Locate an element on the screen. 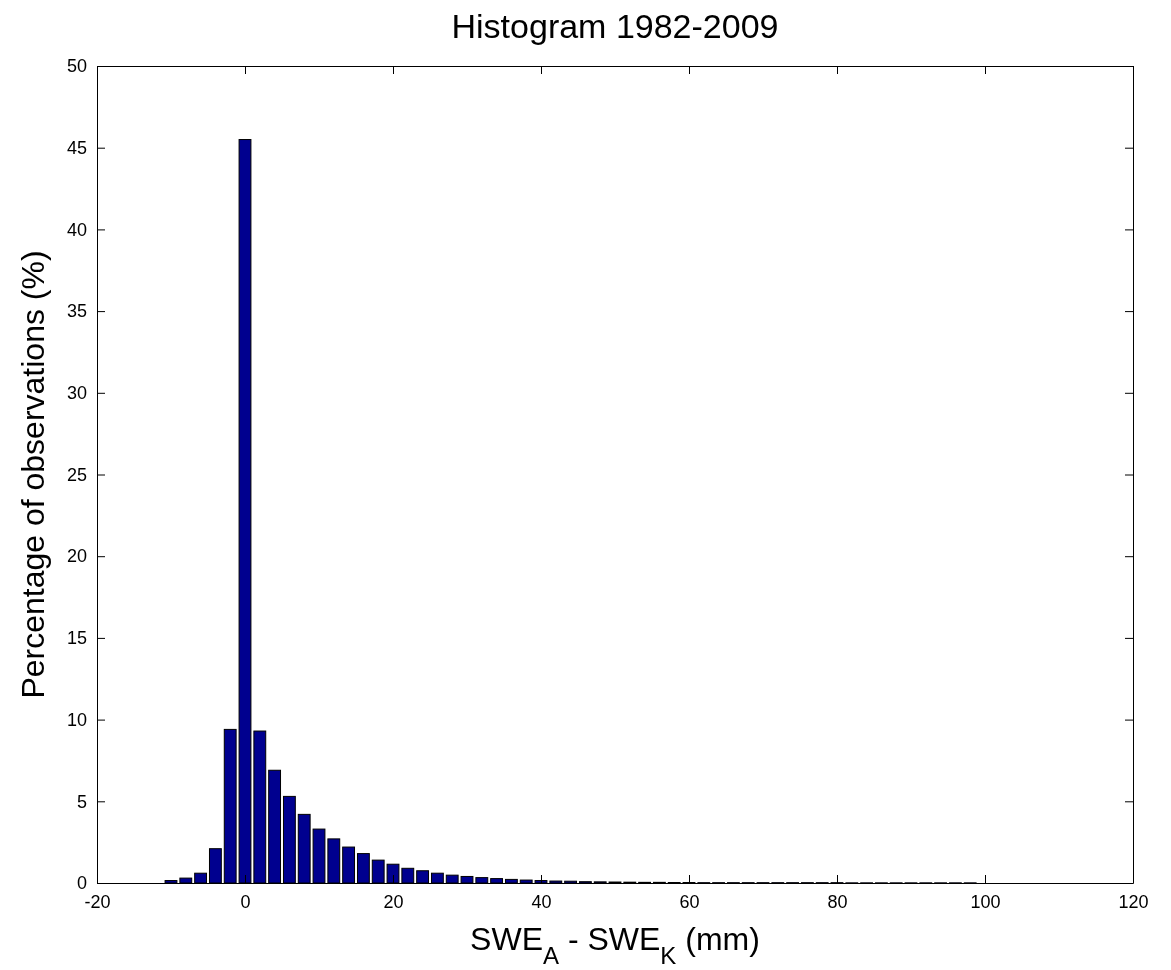  y-tick-label: 35 is located at coordinates (76, 311).